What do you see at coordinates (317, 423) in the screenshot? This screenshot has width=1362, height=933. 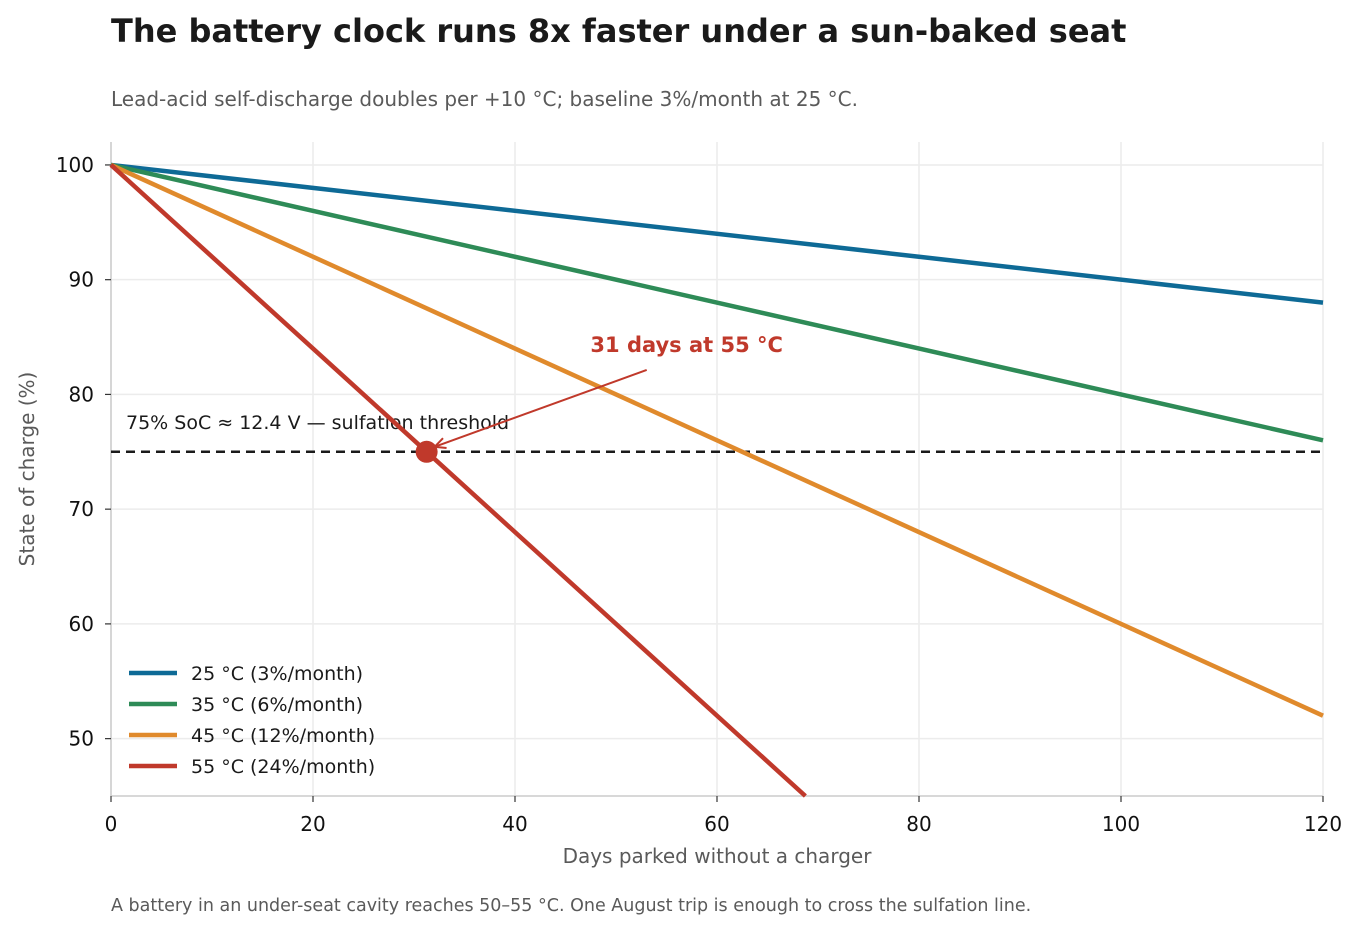 I see `sulfation-threshold-label: 75% SoC ≈ 12.4 V — sulfation threshold` at bounding box center [317, 423].